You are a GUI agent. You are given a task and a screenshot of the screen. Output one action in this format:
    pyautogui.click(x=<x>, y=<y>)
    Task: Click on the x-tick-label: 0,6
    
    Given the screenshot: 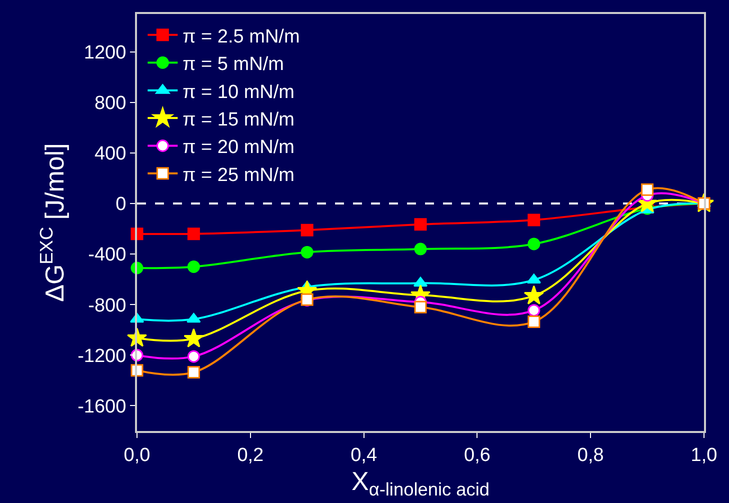 What is the action you would take?
    pyautogui.click(x=477, y=455)
    